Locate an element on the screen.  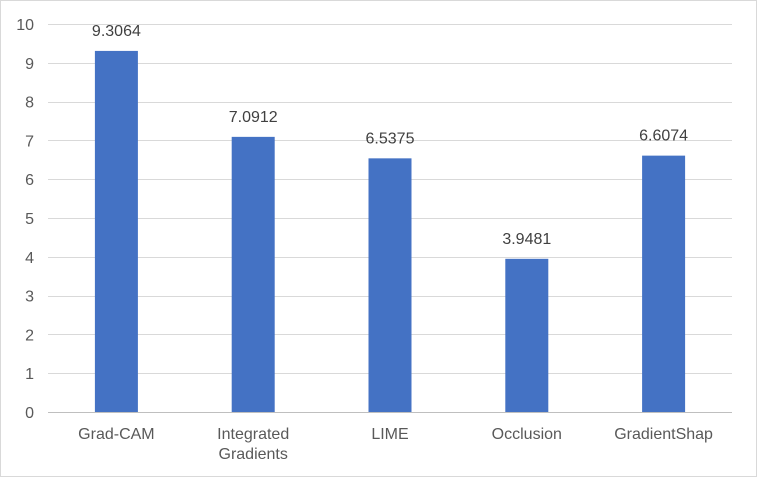
category-label: Gradients is located at coordinates (253, 454).